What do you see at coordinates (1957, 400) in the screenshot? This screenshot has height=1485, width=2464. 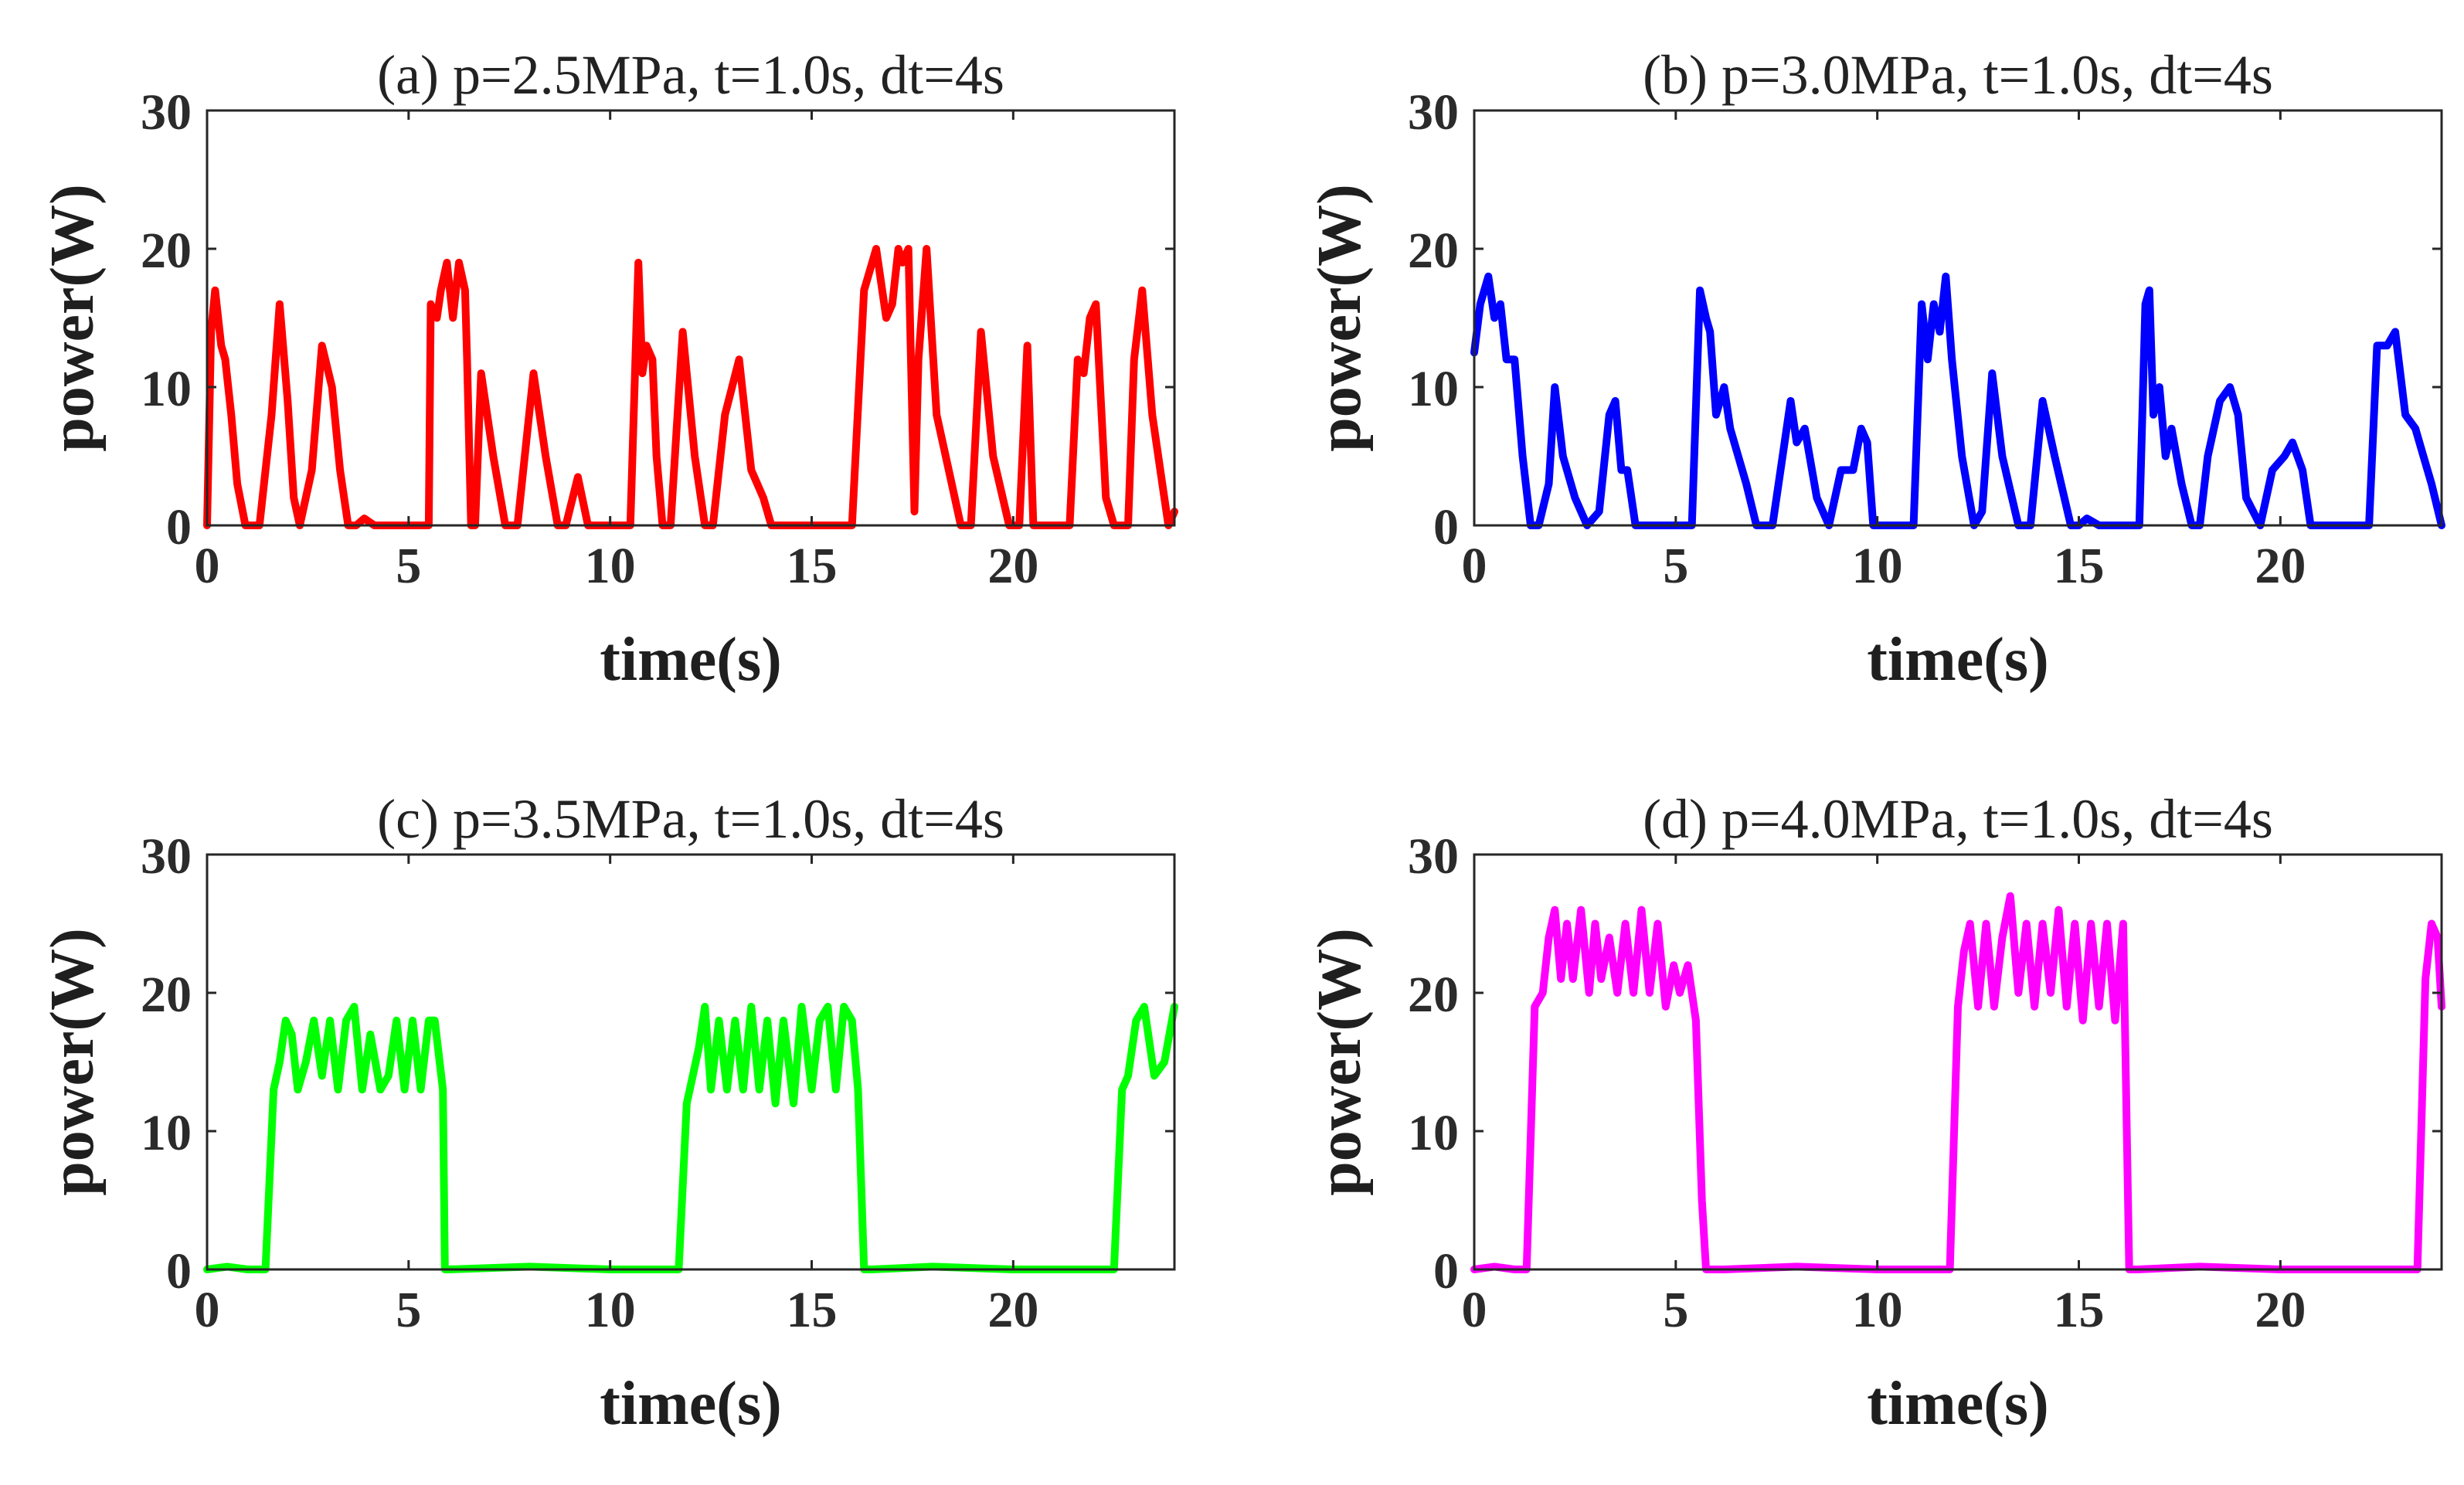 I see `series-line-b` at bounding box center [1957, 400].